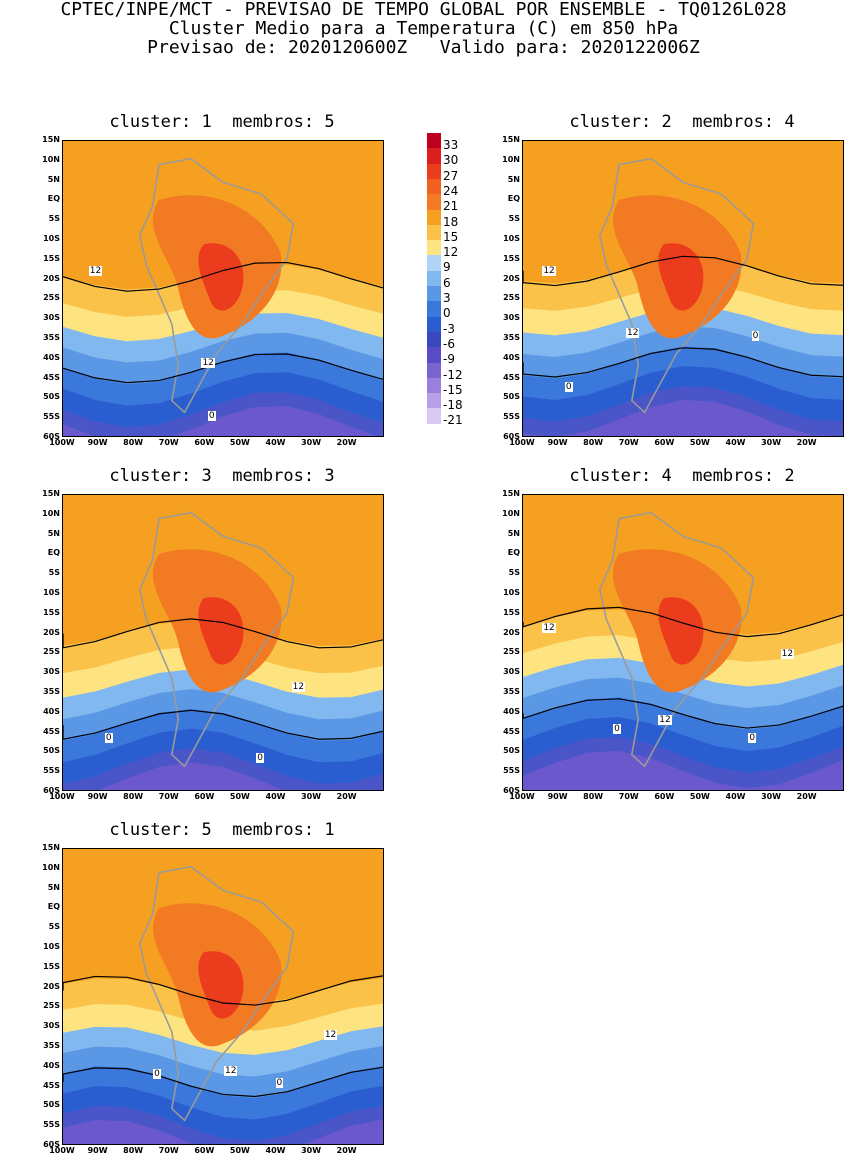  What do you see at coordinates (434, 279) in the screenshot?
I see `colorbar` at bounding box center [434, 279].